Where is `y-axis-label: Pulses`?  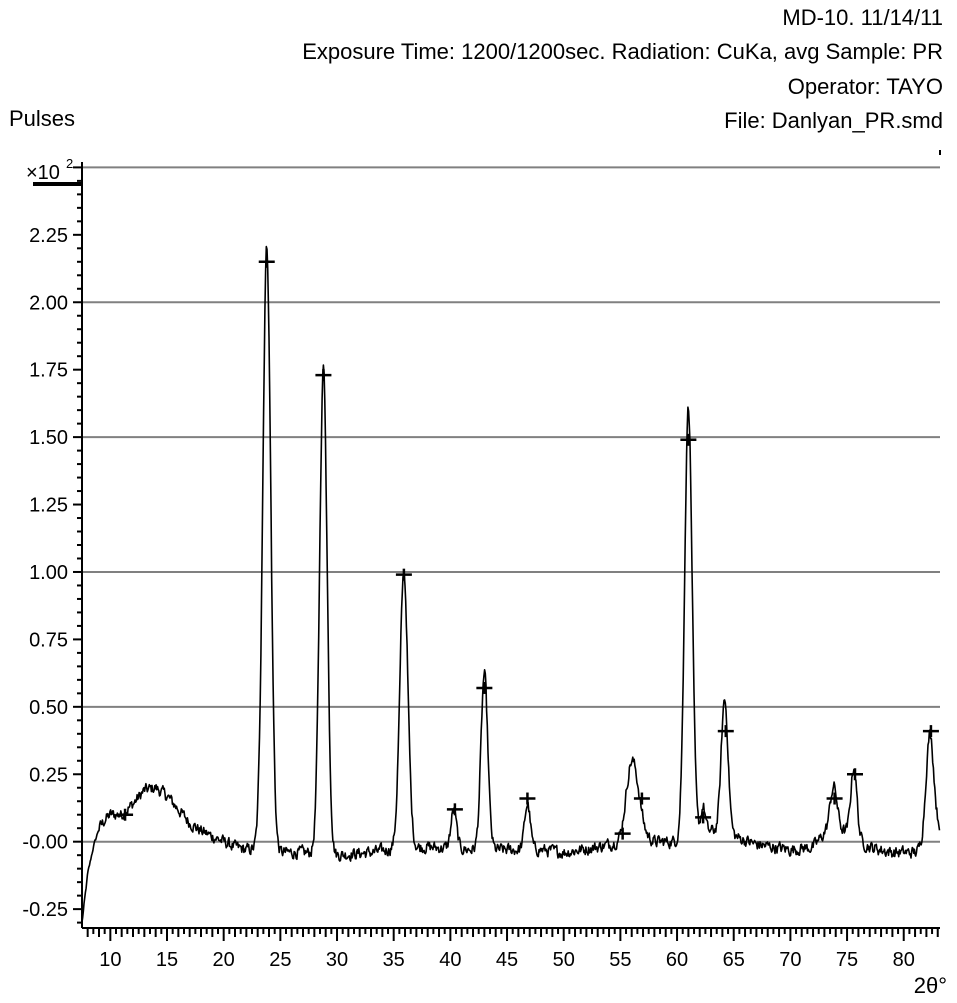
y-axis-label: Pulses is located at coordinates (42, 118).